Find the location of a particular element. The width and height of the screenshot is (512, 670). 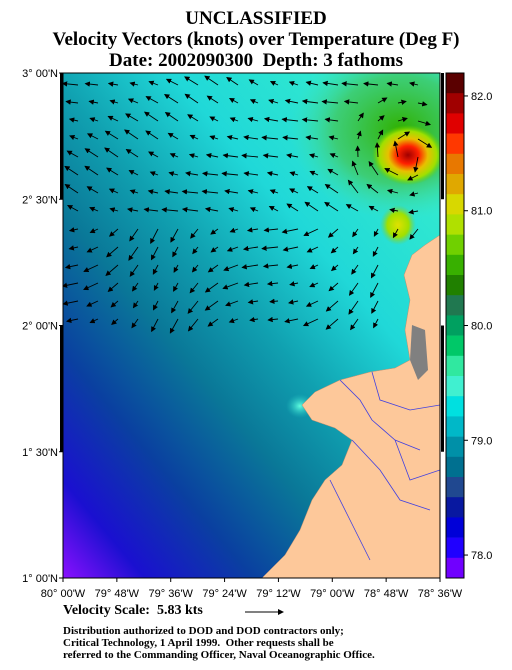

warm-patch is located at coordinates (398, 225).